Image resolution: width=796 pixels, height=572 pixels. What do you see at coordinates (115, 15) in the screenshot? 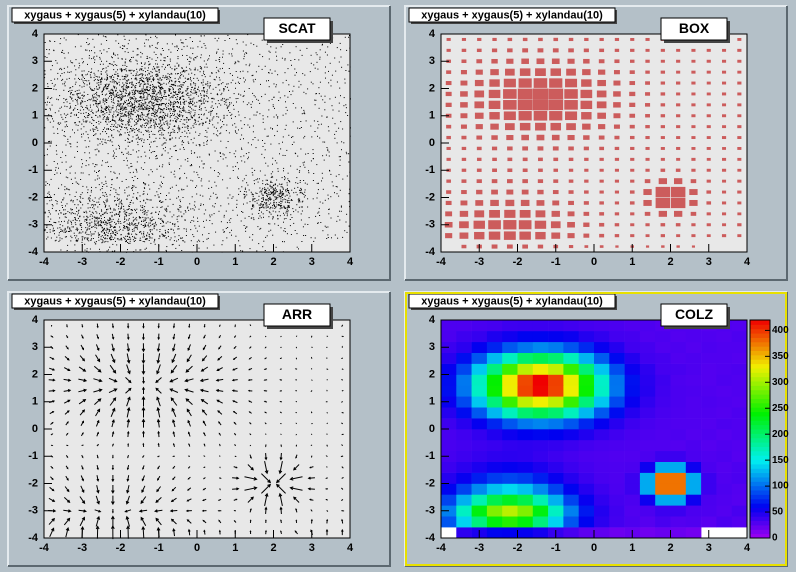
I see `pad-title: xygaus + xygaus(5) + xylandau(10)` at bounding box center [115, 15].